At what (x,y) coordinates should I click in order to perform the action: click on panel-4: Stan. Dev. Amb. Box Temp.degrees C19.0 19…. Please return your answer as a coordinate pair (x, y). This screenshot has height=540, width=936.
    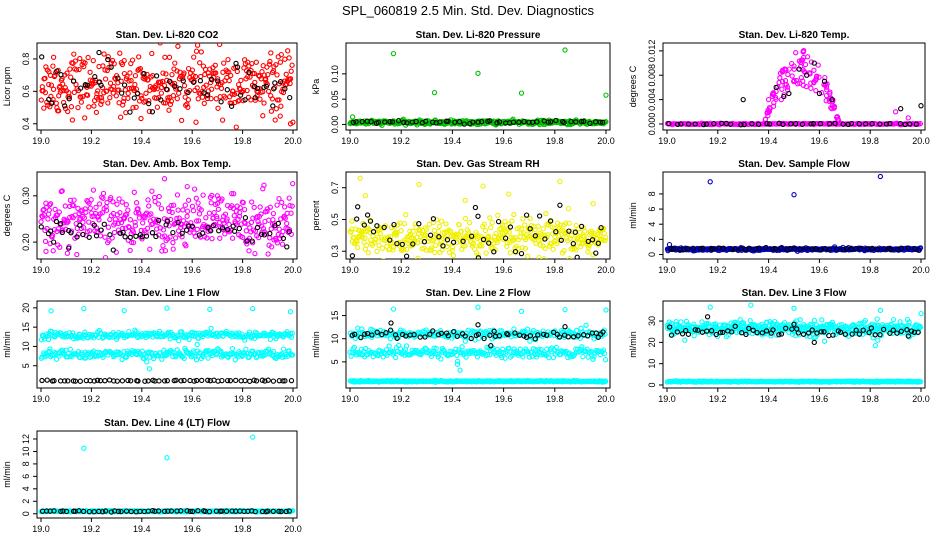
    Looking at the image, I should click on (152, 217).